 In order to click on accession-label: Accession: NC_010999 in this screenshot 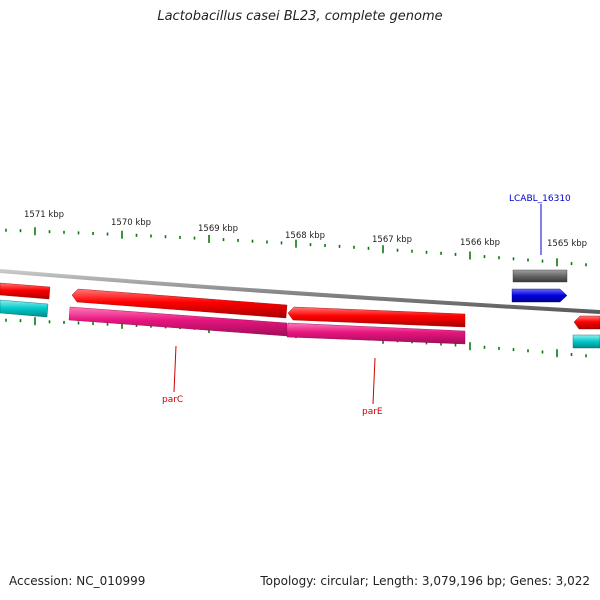, I will do `click(77, 581)`.